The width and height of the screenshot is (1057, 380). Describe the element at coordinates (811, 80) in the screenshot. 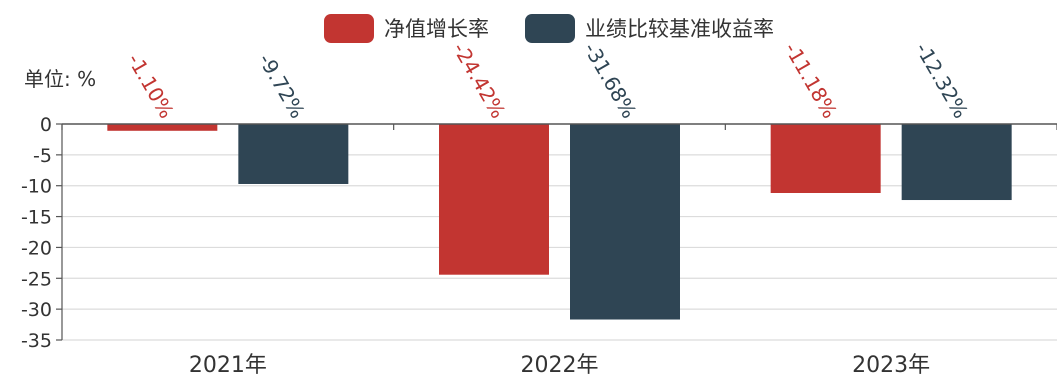

I see `data-label: -11.18%` at that location.